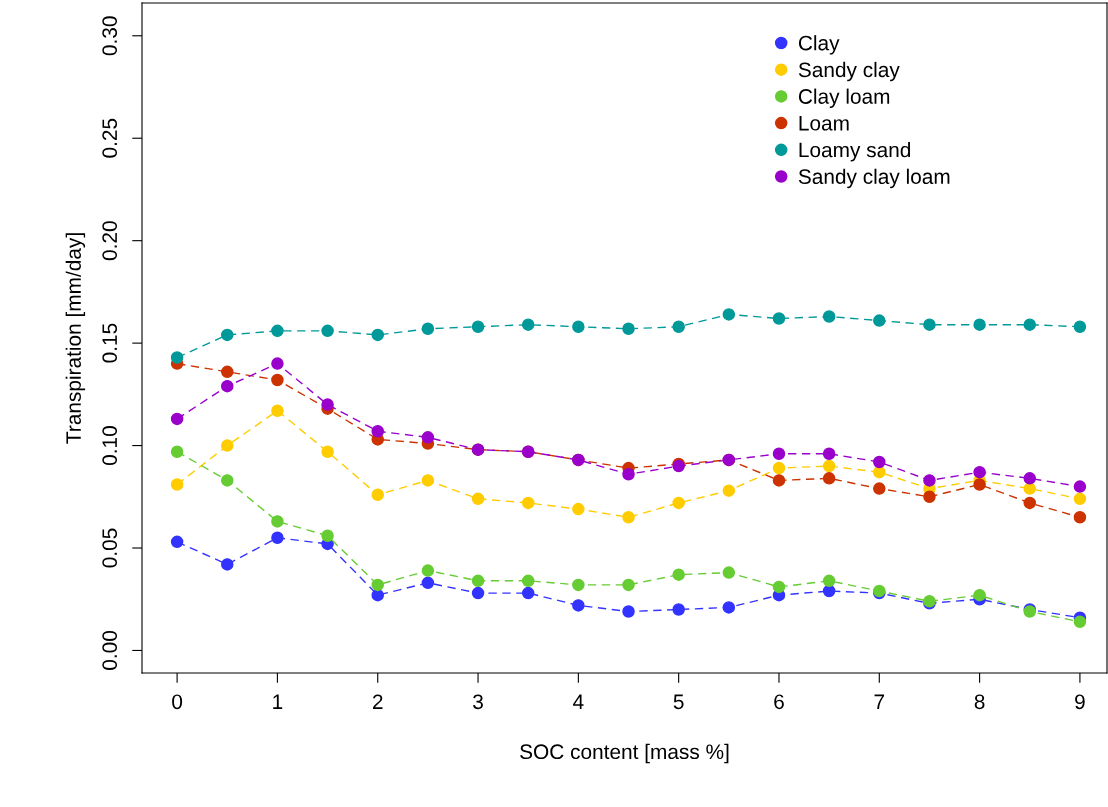 This screenshot has width=1108, height=807. What do you see at coordinates (110, 650) in the screenshot?
I see `y-tick-label: 0.00` at bounding box center [110, 650].